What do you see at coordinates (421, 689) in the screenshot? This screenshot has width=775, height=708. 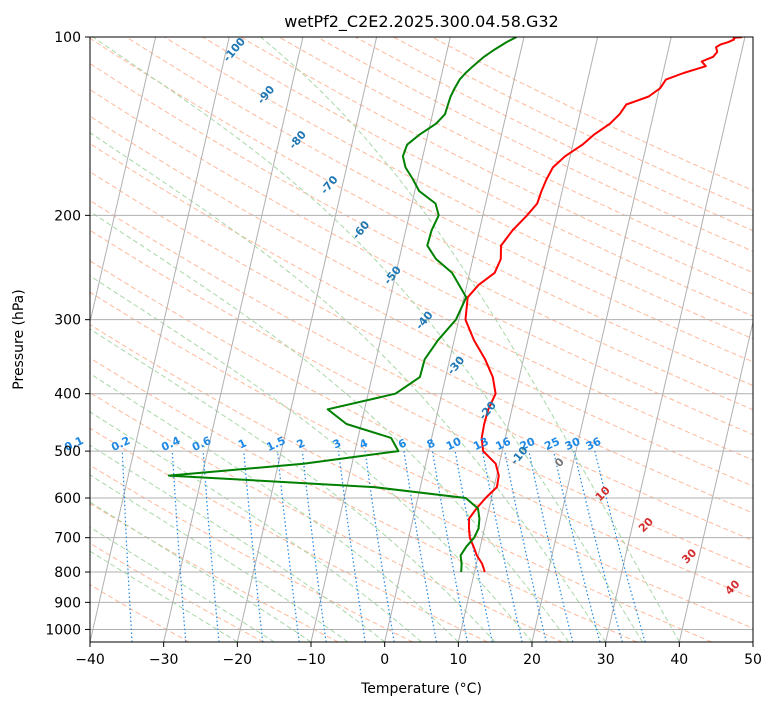 I see `x-axis-title: Temperature (°C)` at bounding box center [421, 689].